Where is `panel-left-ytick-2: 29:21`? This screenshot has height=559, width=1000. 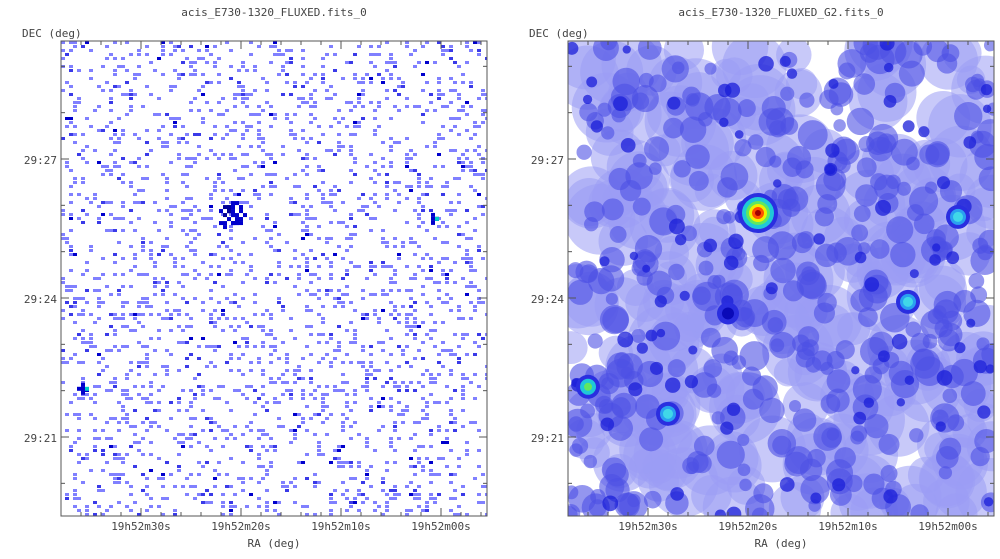
panel-left-ytick-2: 29:21 is located at coordinates (40, 438).